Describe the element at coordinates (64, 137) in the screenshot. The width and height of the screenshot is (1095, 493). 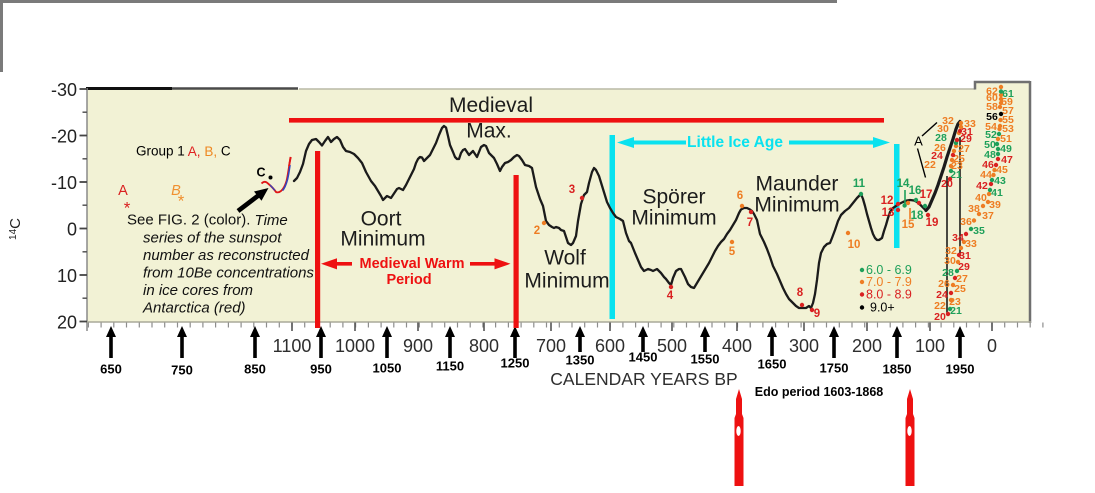
I see `svg-text: -20` at that location.